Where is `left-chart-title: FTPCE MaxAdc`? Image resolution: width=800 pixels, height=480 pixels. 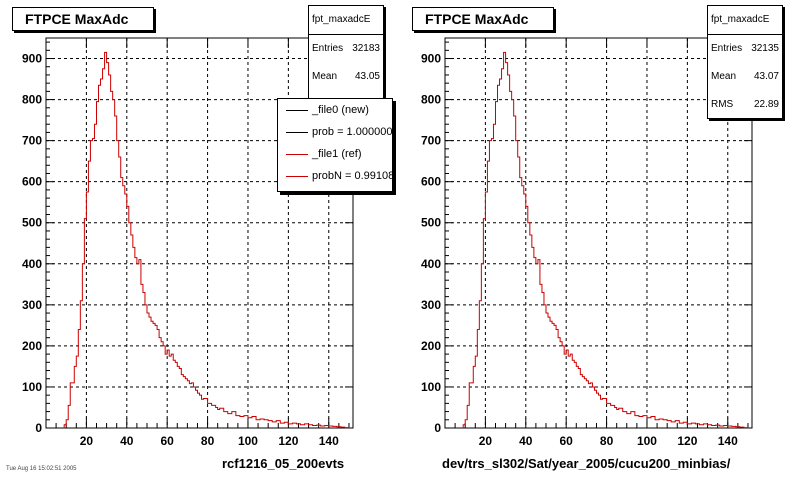 left-chart-title: FTPCE MaxAdc is located at coordinates (83, 19).